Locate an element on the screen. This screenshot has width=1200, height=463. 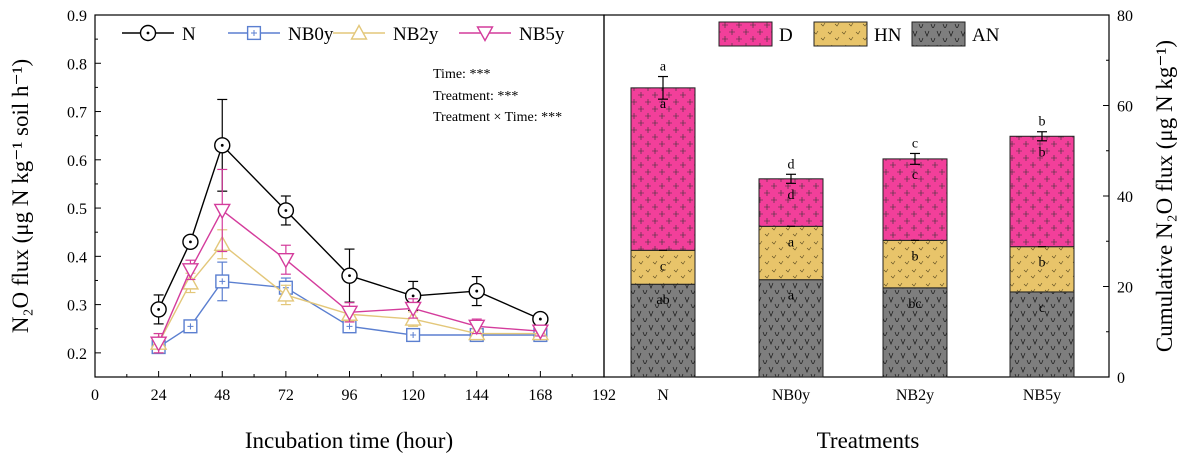
x-tick-label-144: 144 is located at coordinates (477, 395).